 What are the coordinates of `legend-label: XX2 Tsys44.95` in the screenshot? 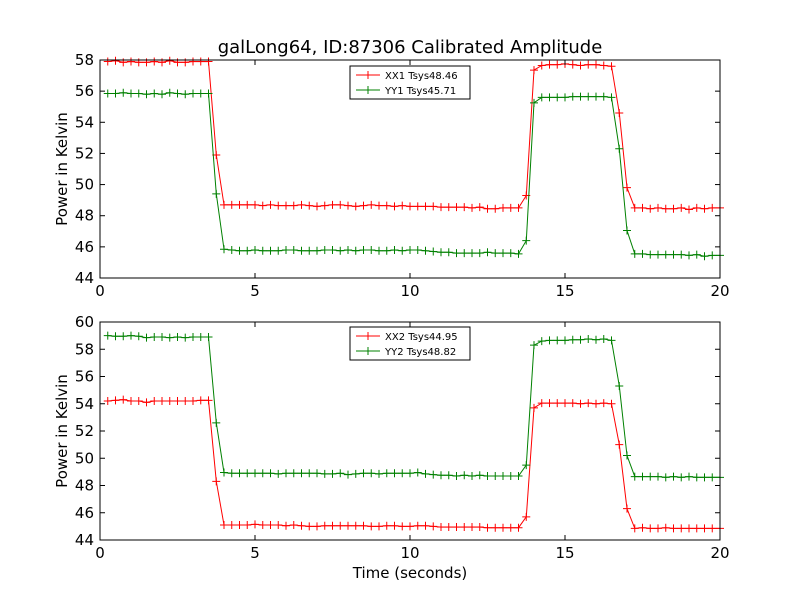 It's located at (421, 337).